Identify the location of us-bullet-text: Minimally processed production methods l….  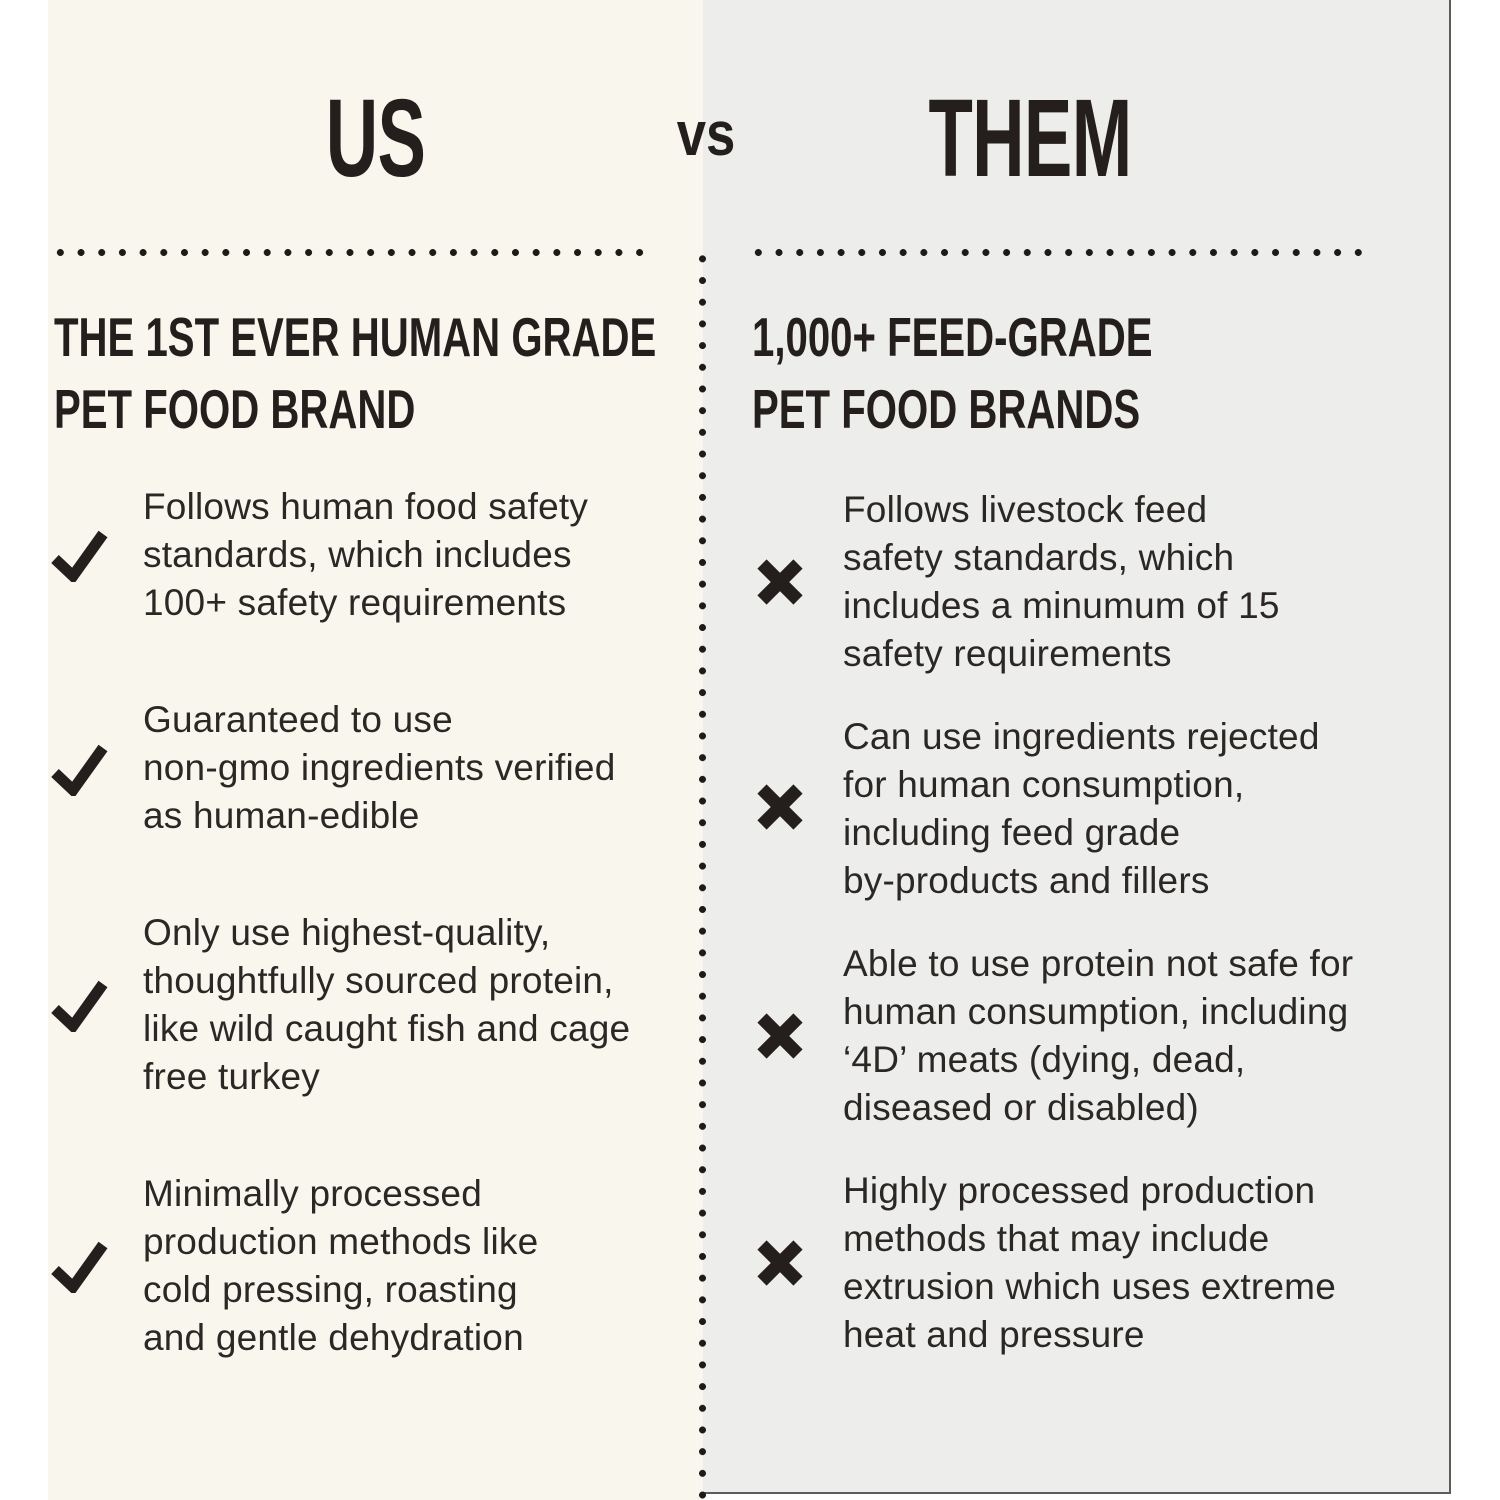
(341, 1265).